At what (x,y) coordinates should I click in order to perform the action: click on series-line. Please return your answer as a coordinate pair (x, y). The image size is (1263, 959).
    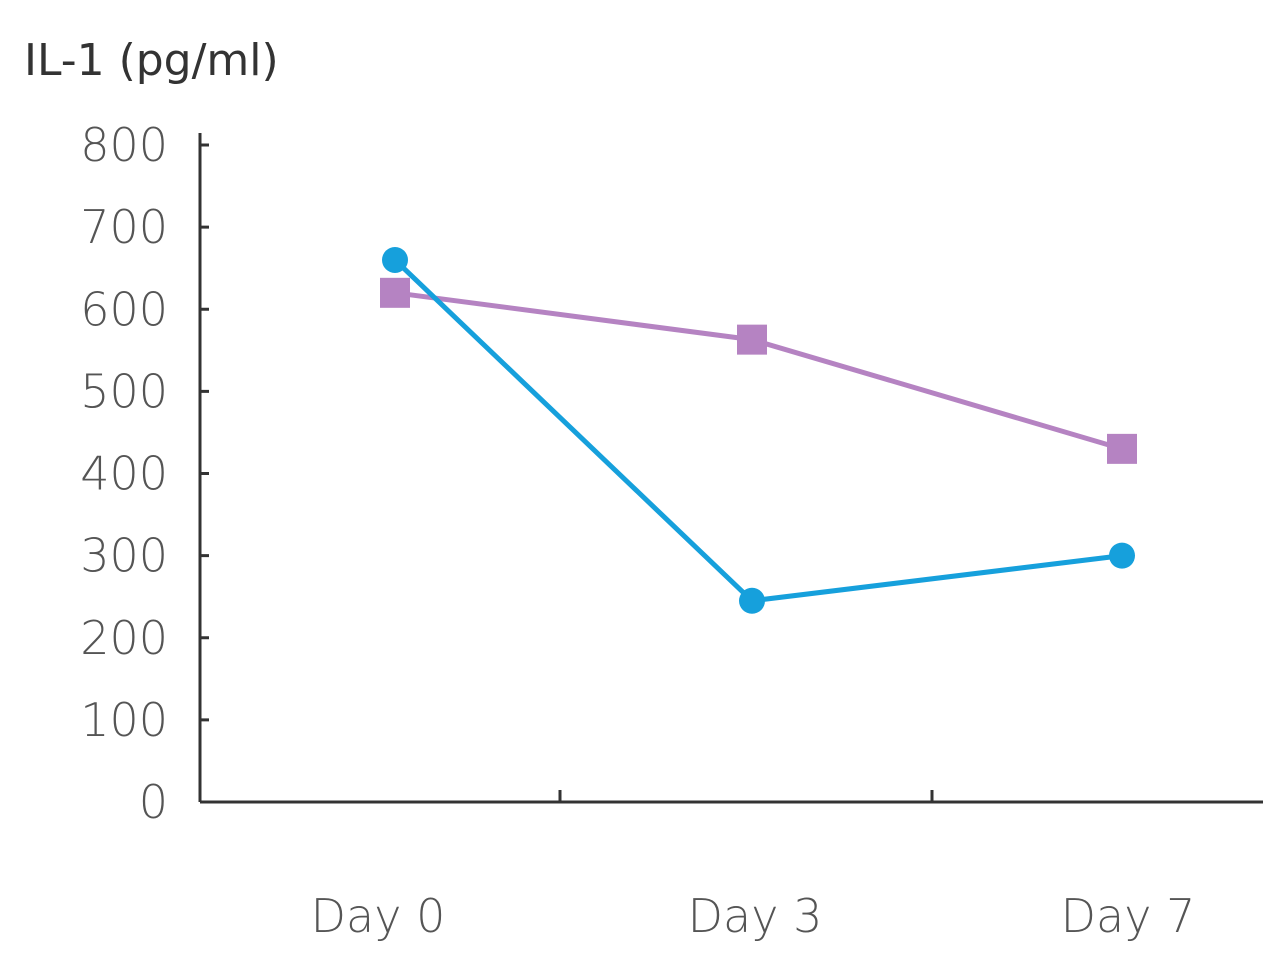
    Looking at the image, I should click on (758, 371).